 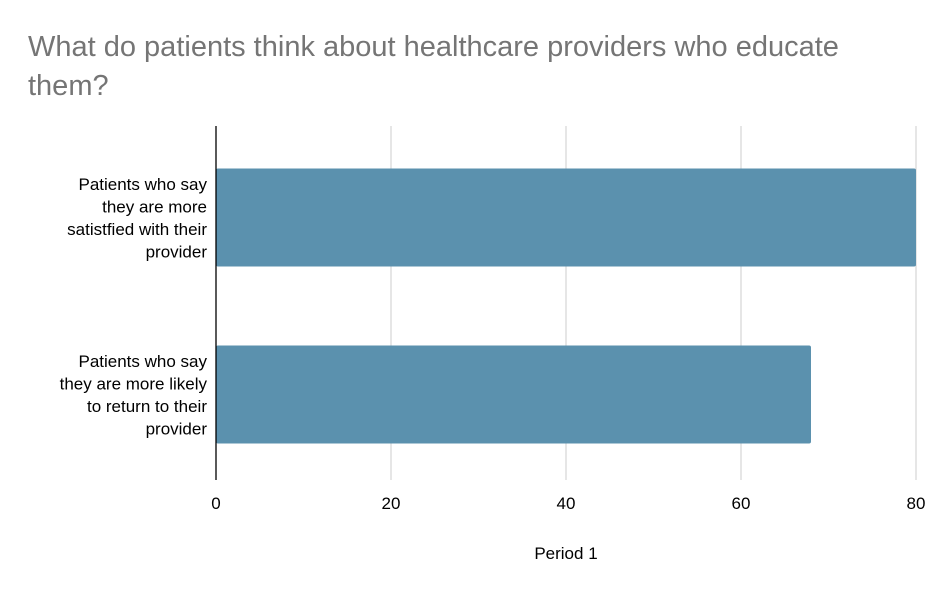 I want to click on category-label-line: satistfied with their, so click(x=137, y=229).